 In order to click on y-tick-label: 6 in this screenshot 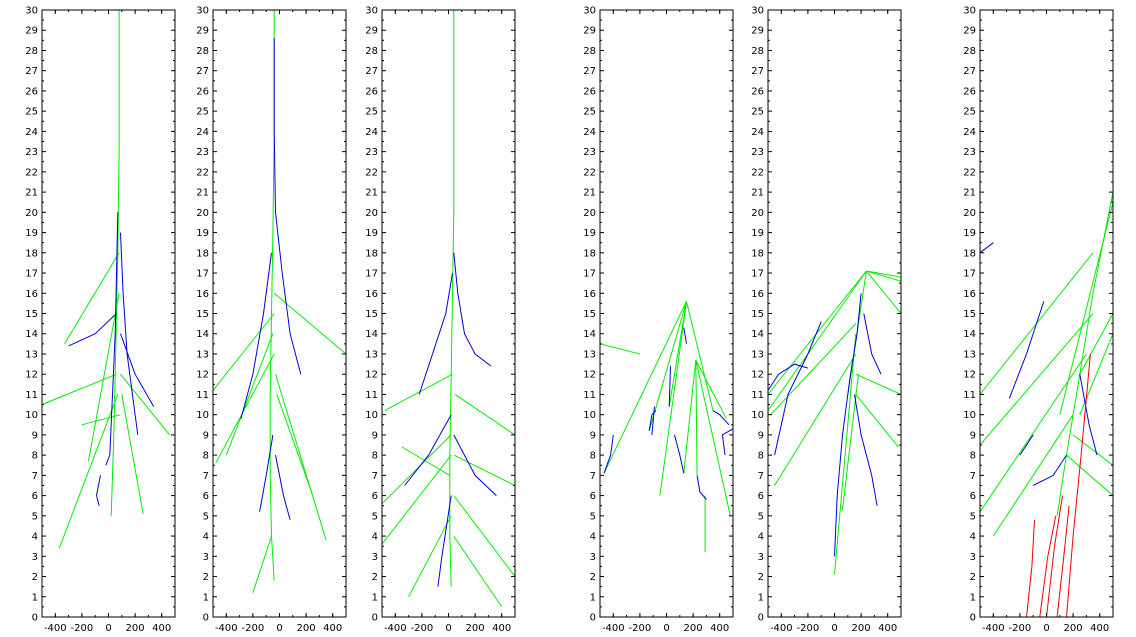, I will do `click(973, 496)`.